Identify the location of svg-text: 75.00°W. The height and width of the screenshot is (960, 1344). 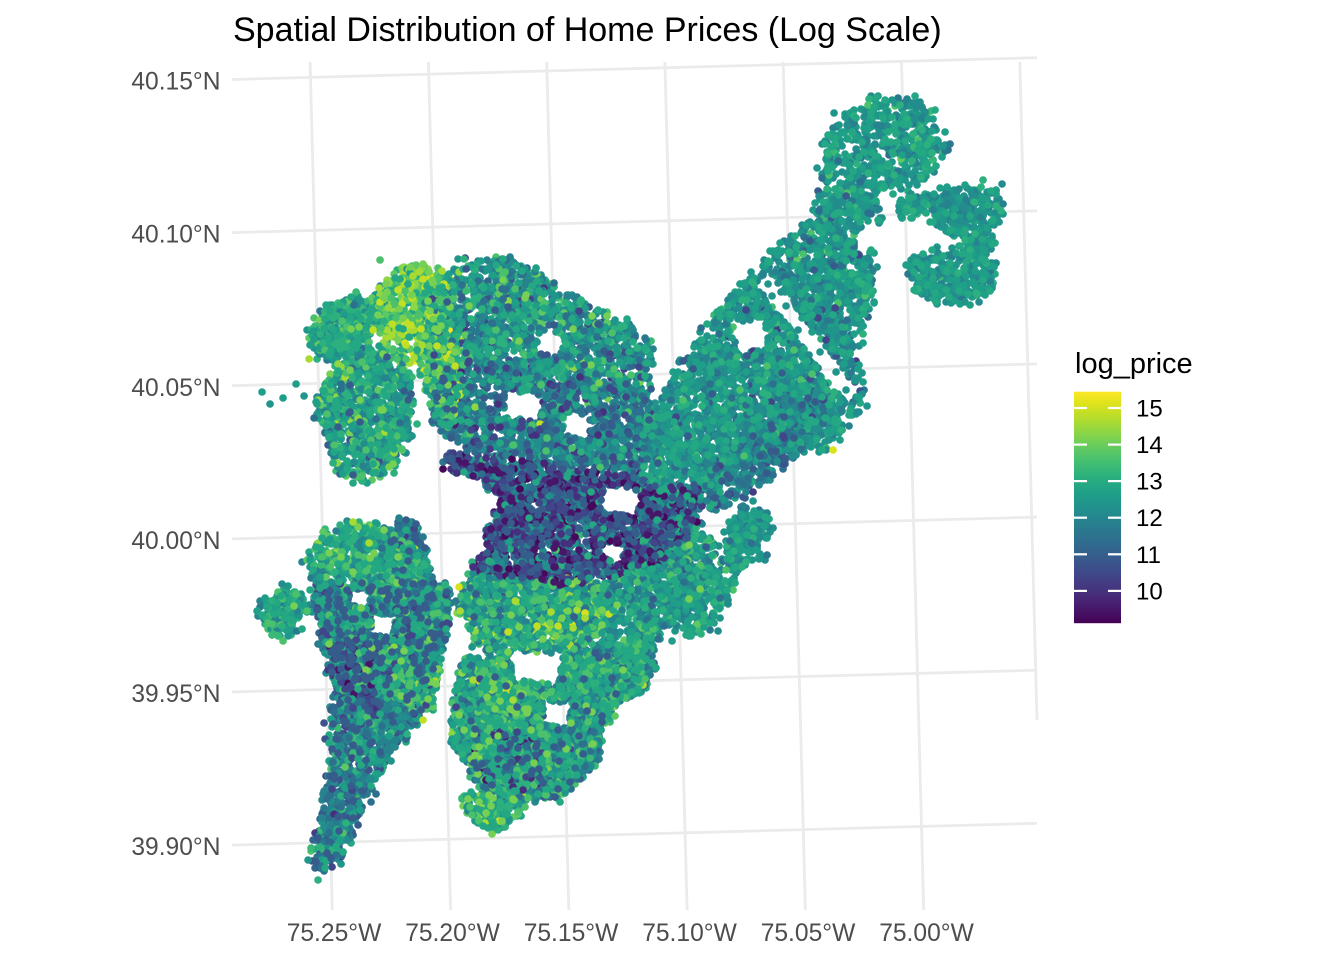
(926, 933).